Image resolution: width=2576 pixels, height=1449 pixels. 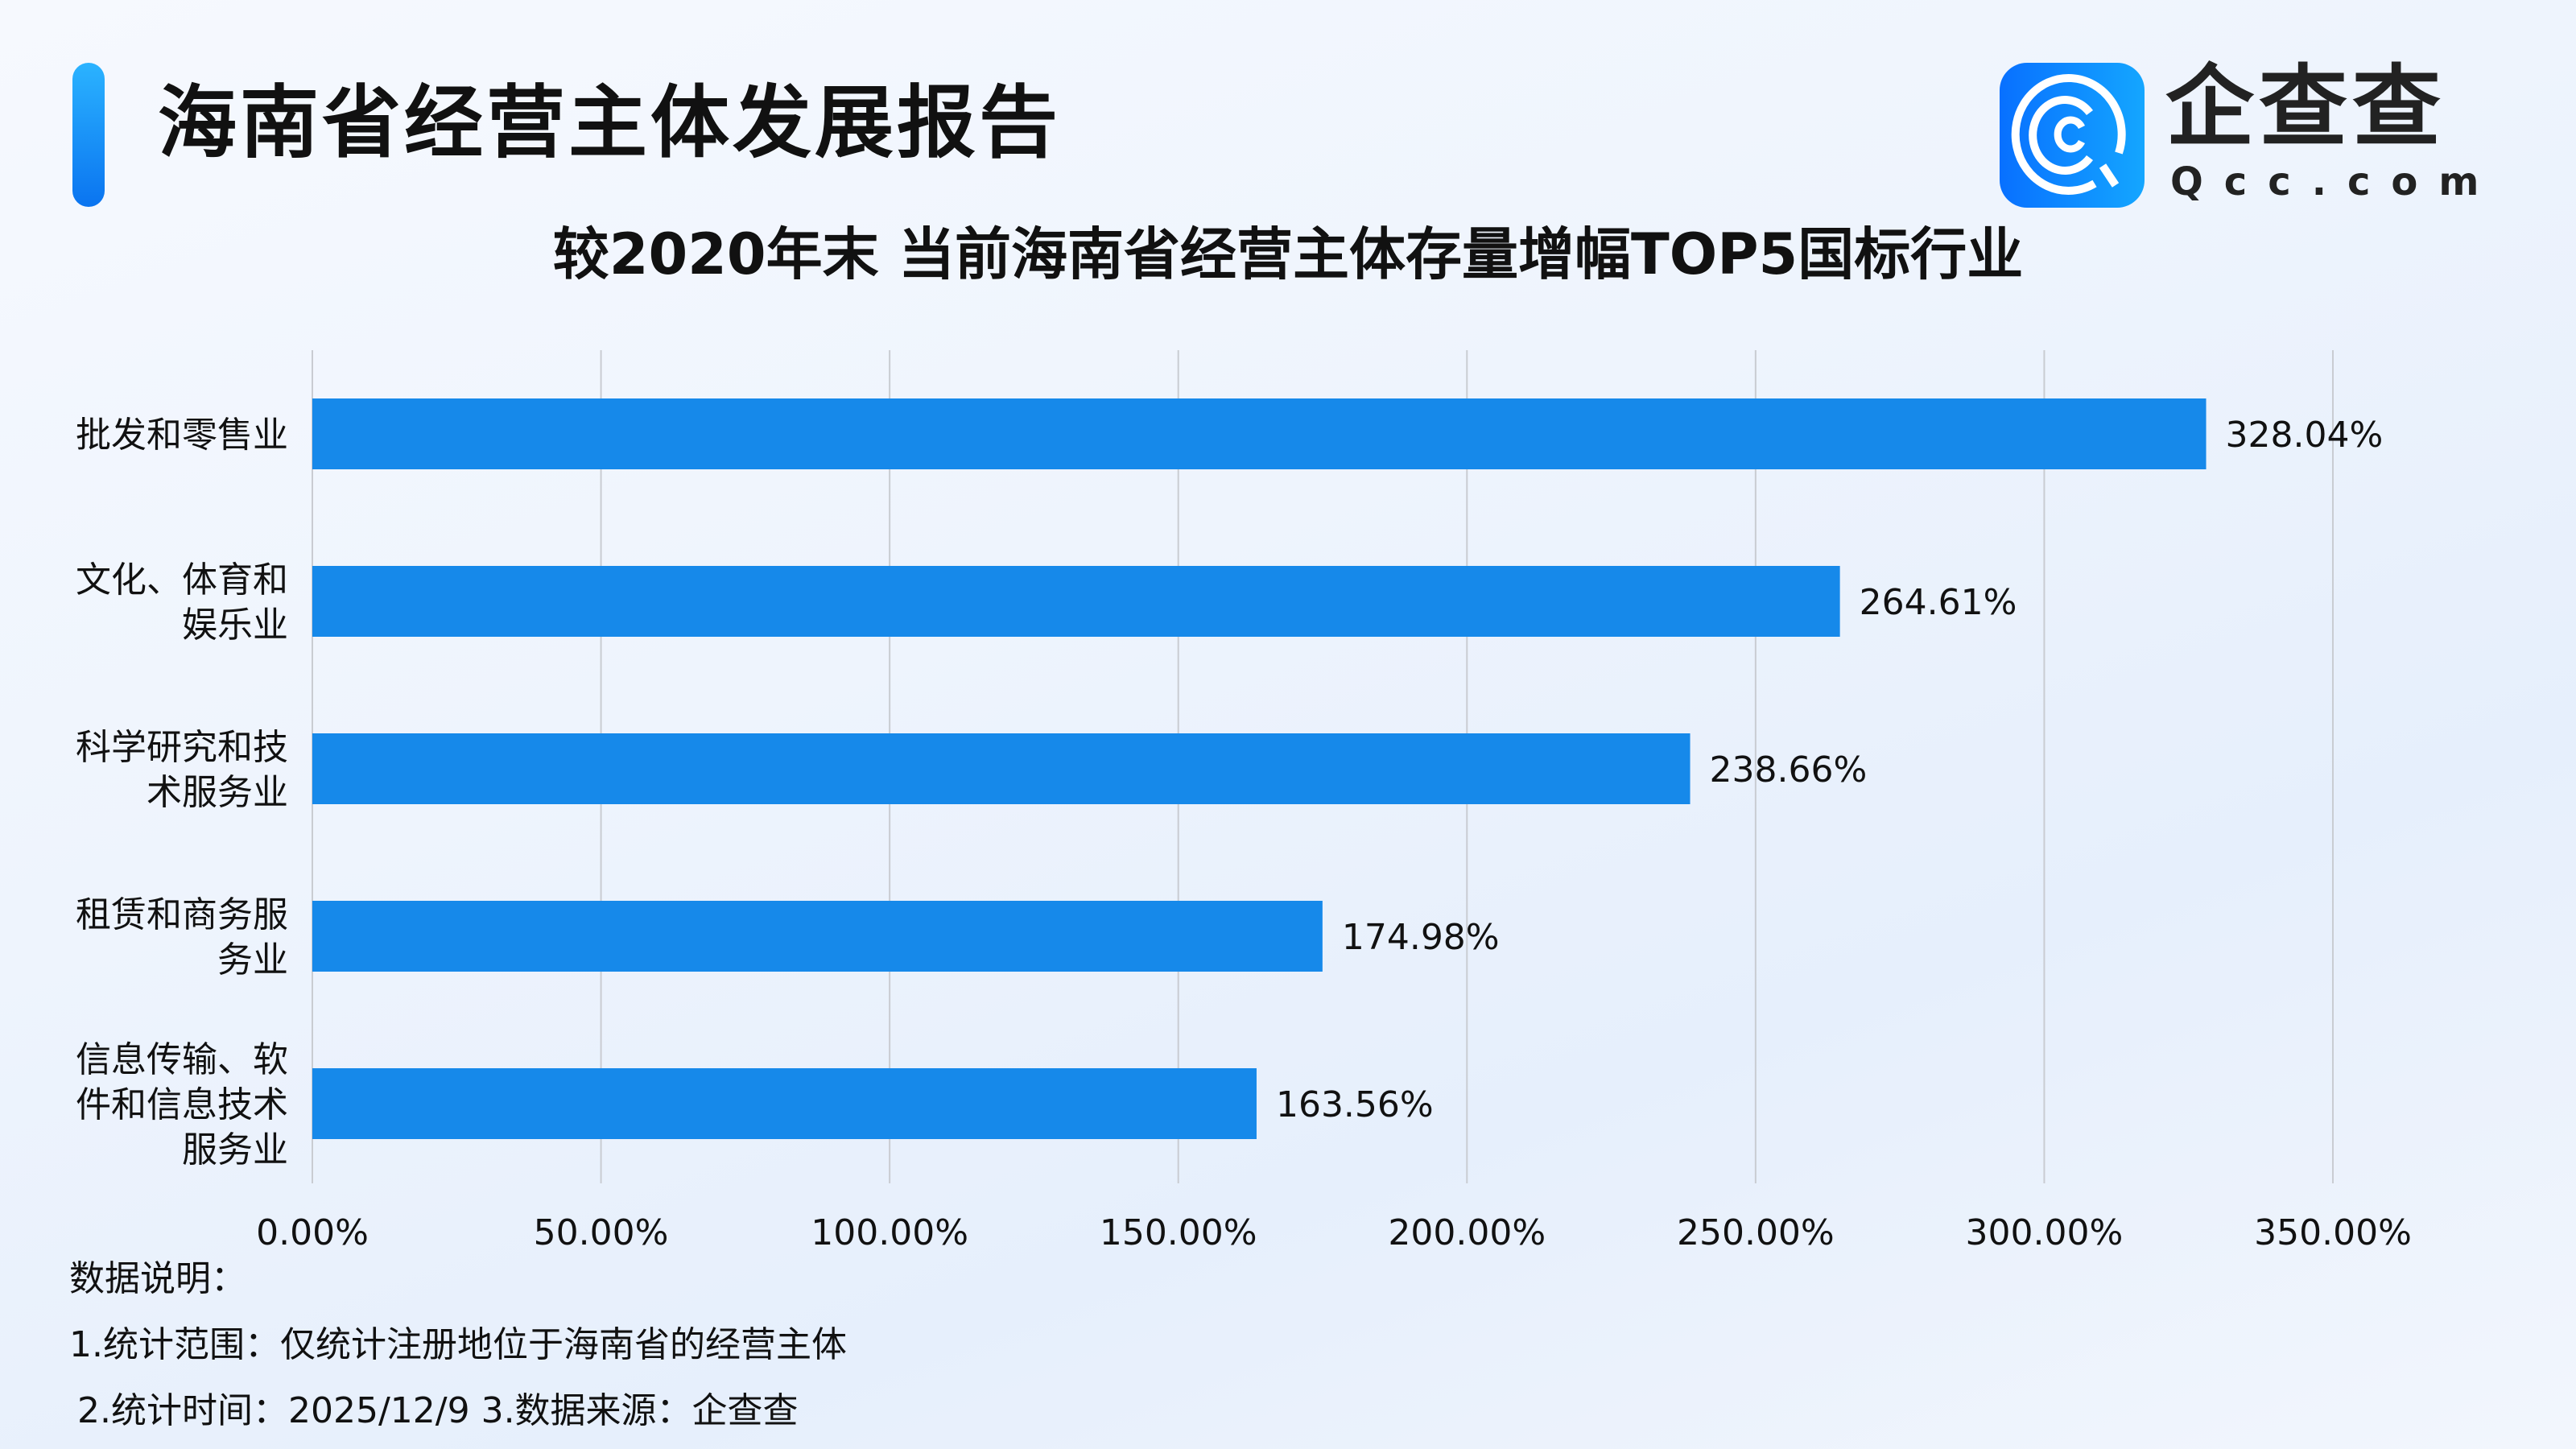 What do you see at coordinates (88, 135) in the screenshot?
I see `title-accent-bar` at bounding box center [88, 135].